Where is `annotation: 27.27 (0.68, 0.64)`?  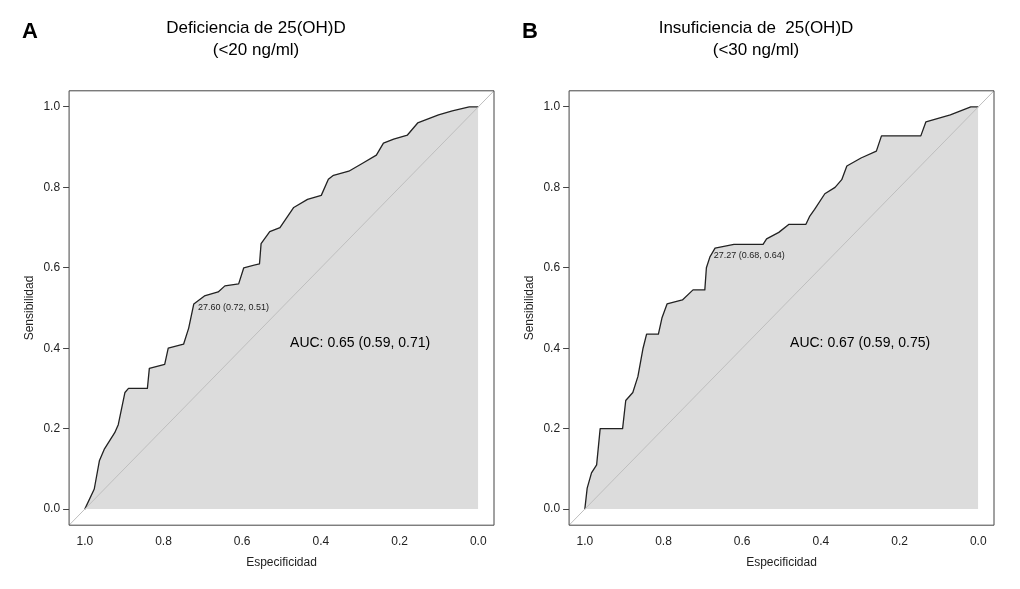
annotation: 27.27 (0.68, 0.64) is located at coordinates (749, 255).